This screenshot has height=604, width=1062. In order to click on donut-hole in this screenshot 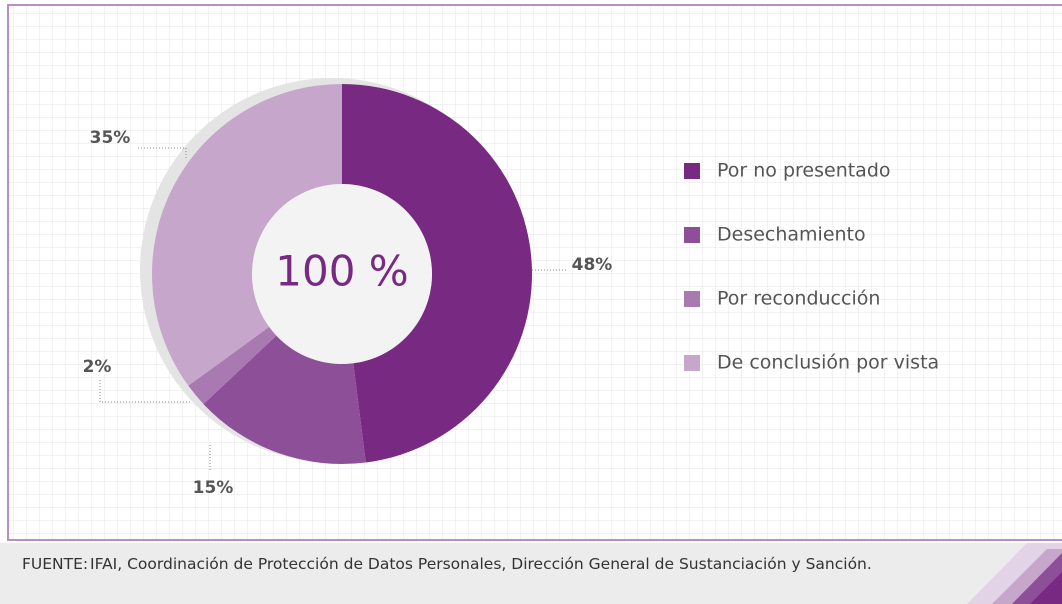, I will do `click(342, 274)`.